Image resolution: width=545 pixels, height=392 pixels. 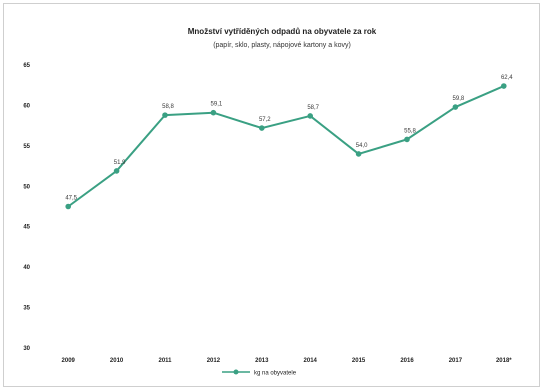 I want to click on legend-label: kg na obyvatele, so click(x=275, y=374).